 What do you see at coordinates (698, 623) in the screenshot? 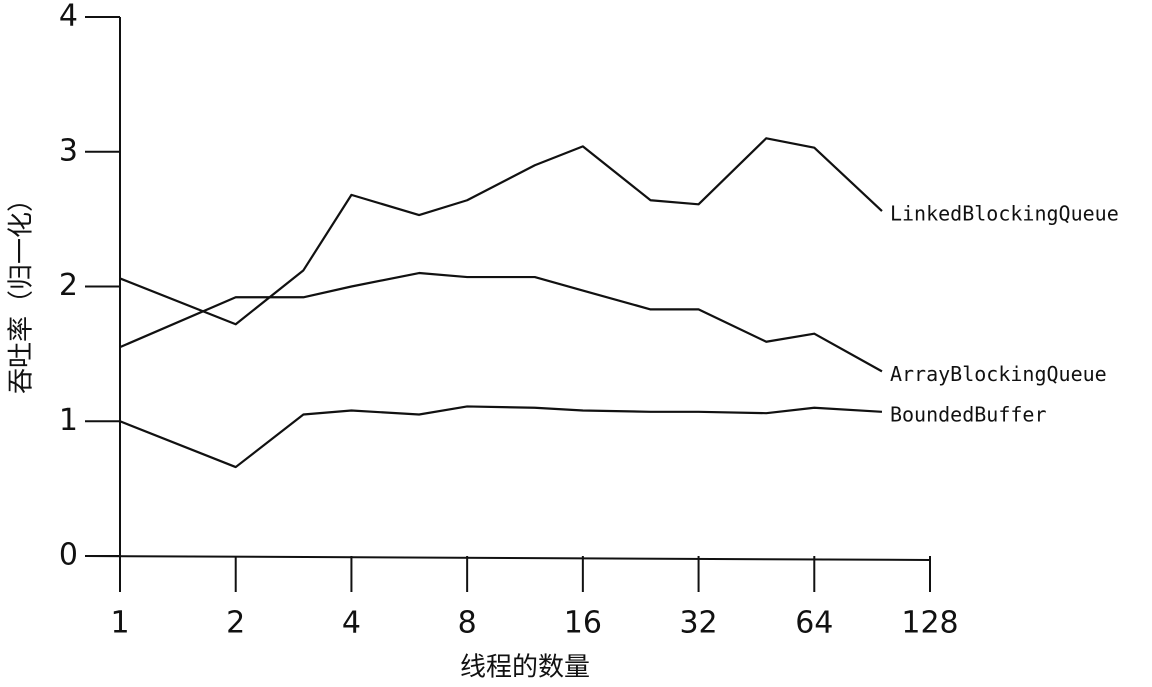
I see `x-tick-label: 32` at bounding box center [698, 623].